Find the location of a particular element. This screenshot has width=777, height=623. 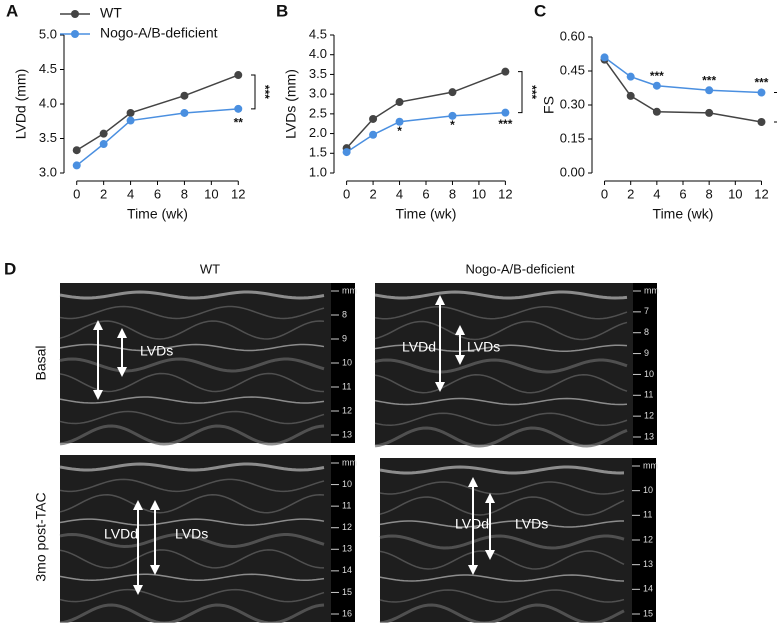

x-tick-label: 0 is located at coordinates (604, 193).